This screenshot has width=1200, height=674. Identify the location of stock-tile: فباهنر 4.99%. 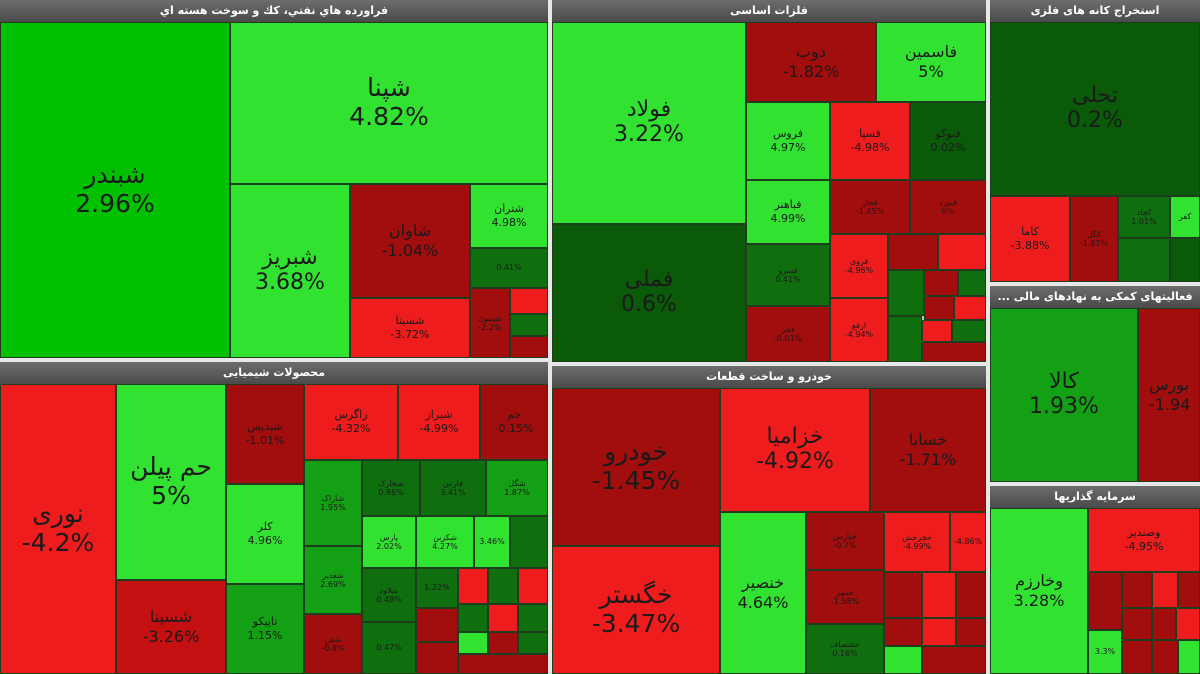
(788, 212).